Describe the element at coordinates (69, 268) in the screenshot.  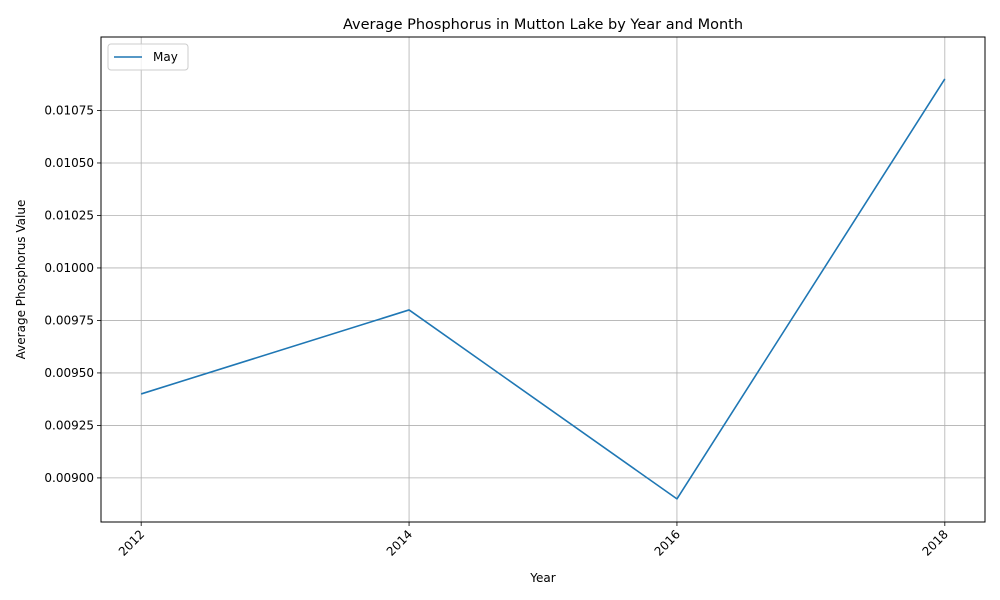
I see `y-tick-label: 0.01000` at that location.